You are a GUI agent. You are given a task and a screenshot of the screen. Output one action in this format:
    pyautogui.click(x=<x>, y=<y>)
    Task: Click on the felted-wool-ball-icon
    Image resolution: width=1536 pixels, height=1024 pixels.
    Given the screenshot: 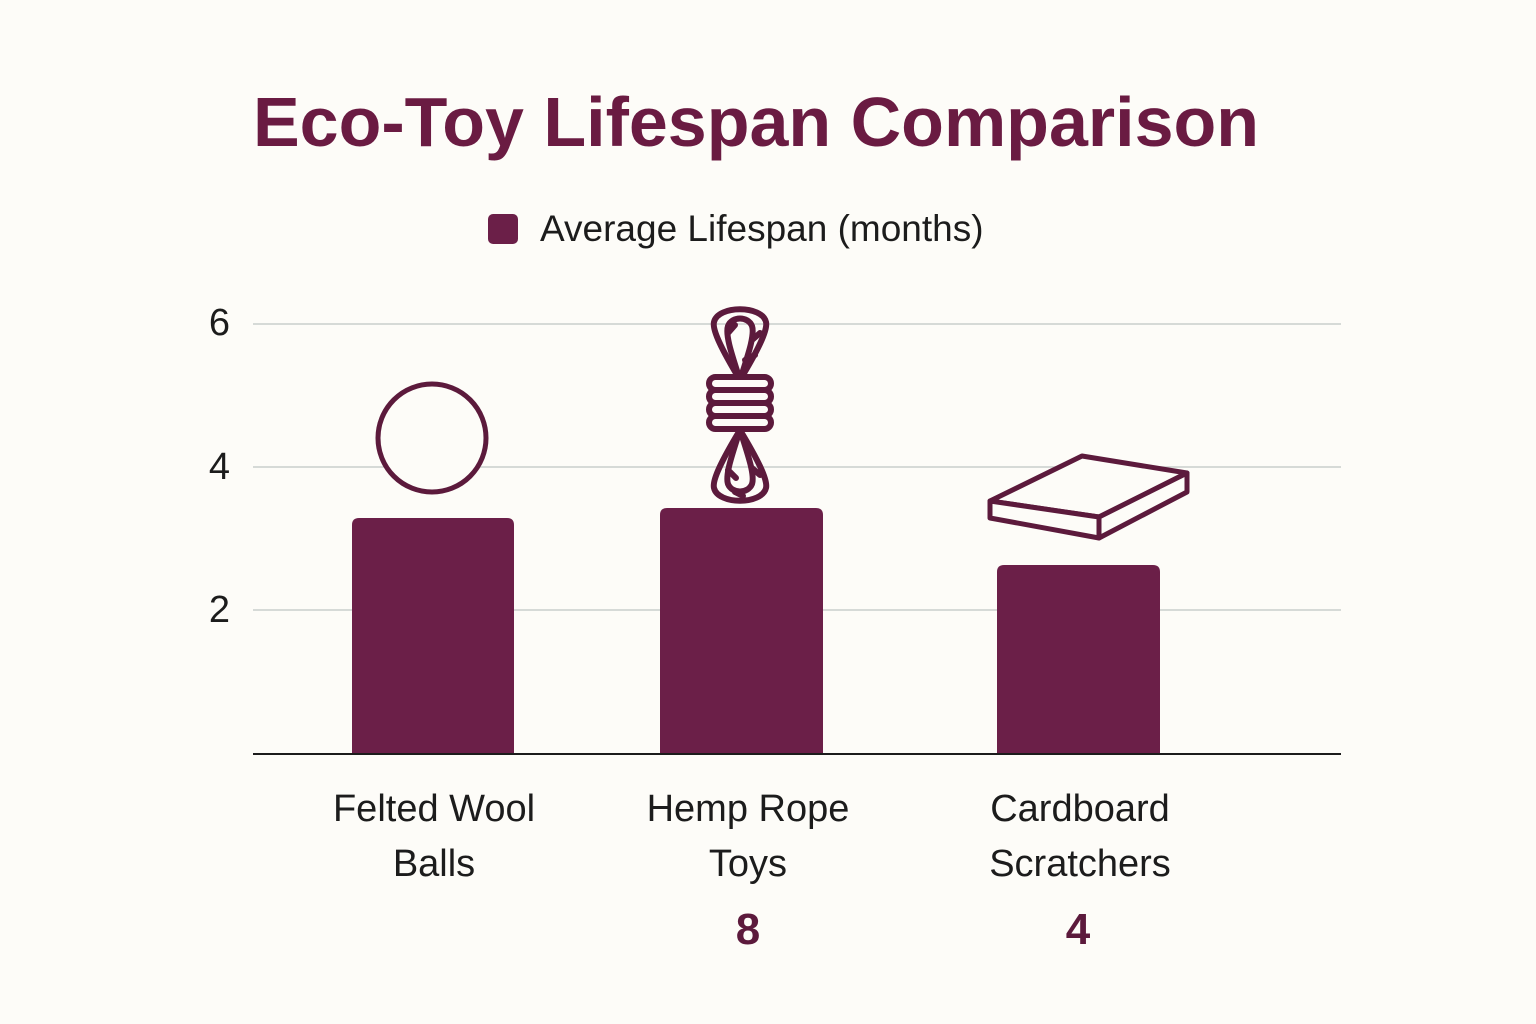 What is the action you would take?
    pyautogui.click(x=432, y=438)
    